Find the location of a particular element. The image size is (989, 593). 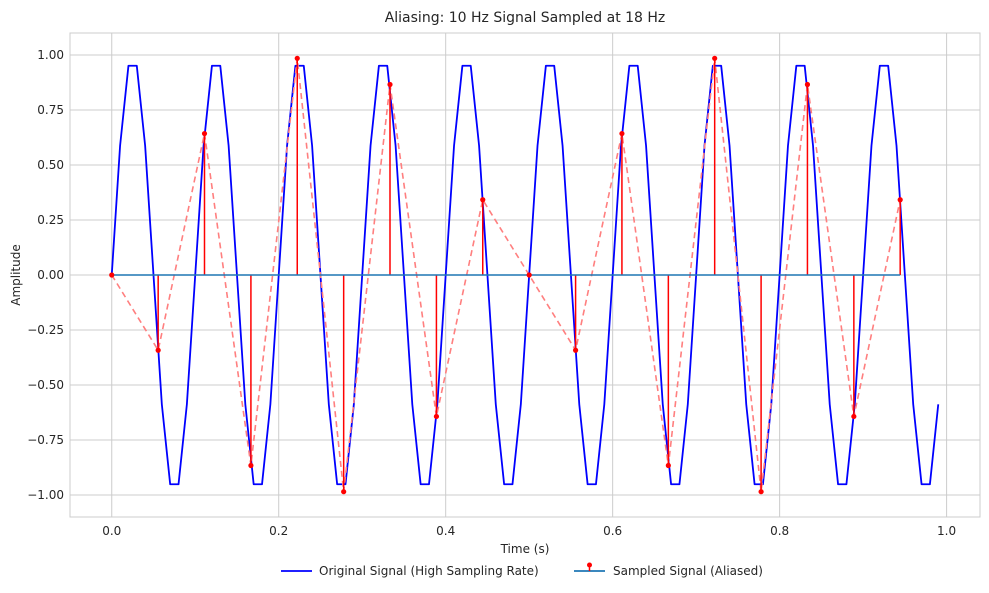

y-tick-label: −0.75 is located at coordinates (45, 440).